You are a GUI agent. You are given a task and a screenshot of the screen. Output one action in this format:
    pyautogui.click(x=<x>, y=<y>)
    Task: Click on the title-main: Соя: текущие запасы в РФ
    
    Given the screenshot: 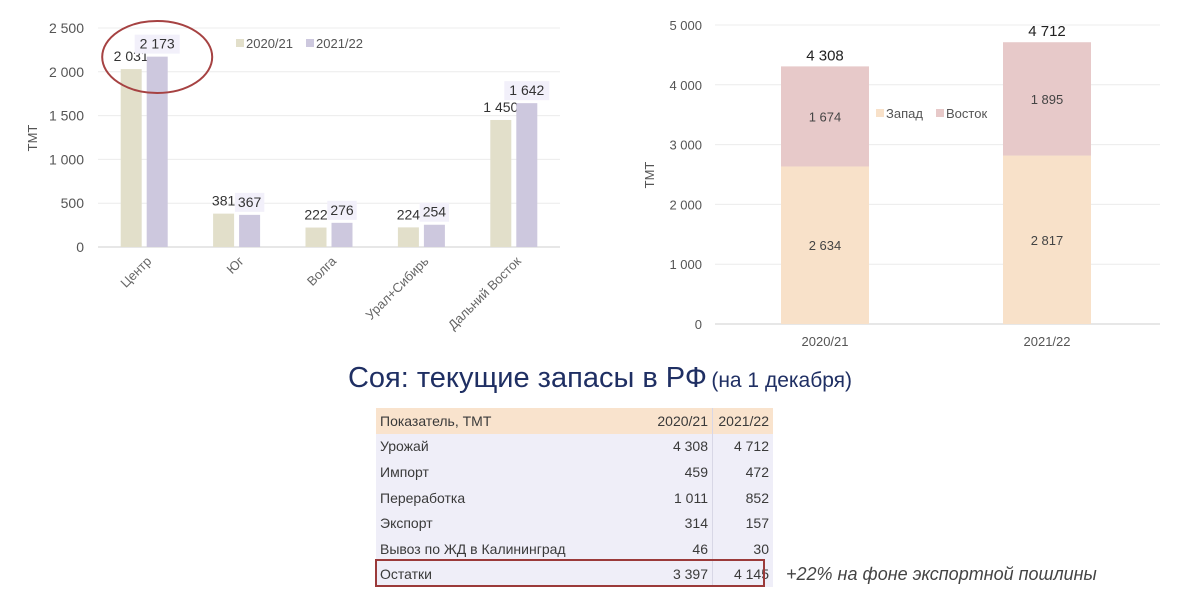 What is the action you would take?
    pyautogui.click(x=527, y=378)
    